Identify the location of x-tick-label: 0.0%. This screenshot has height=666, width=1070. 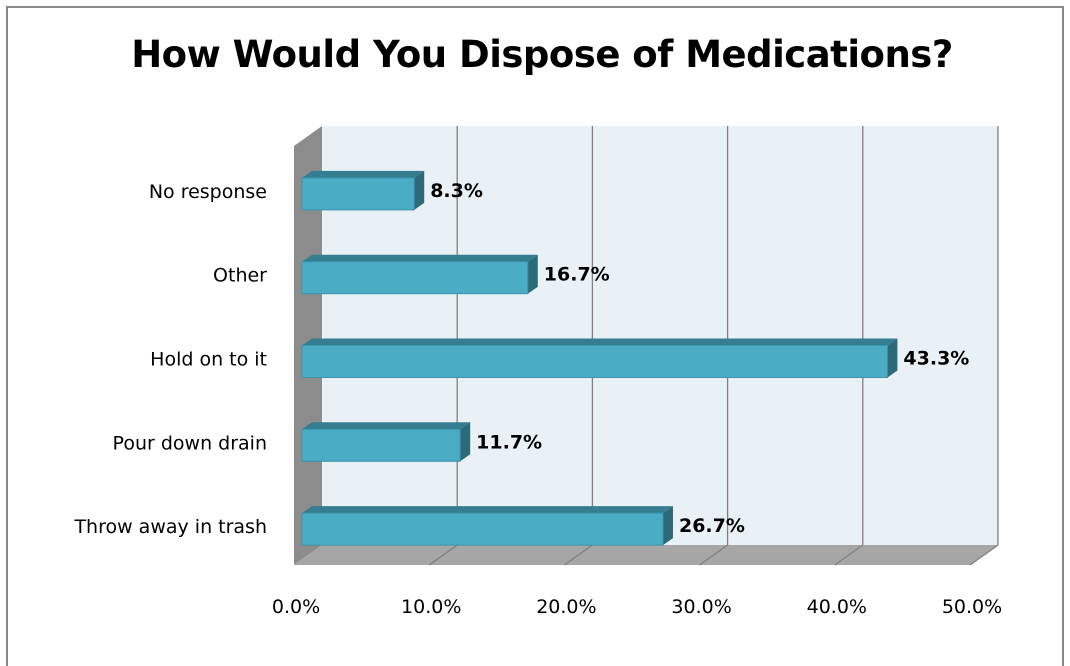
(296, 607).